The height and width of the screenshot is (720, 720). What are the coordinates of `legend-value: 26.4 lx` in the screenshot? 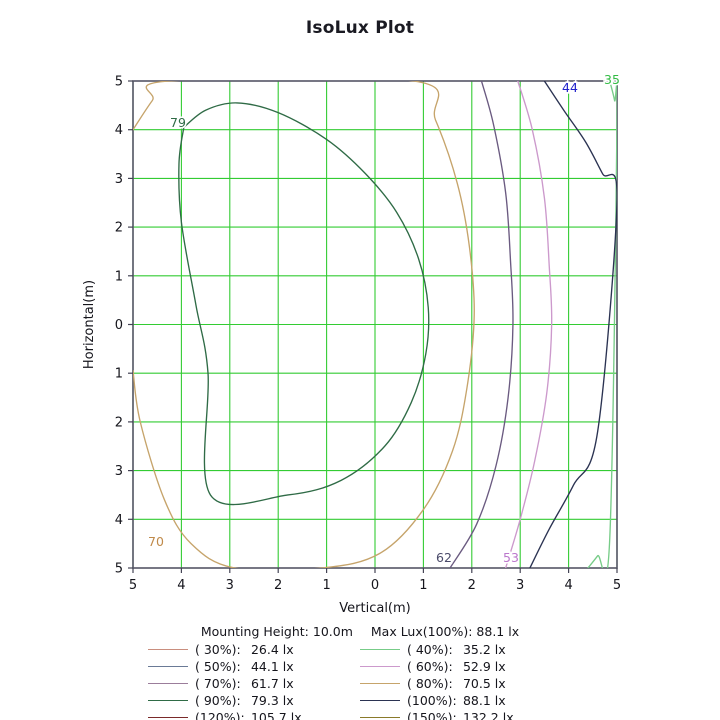 It's located at (270, 649).